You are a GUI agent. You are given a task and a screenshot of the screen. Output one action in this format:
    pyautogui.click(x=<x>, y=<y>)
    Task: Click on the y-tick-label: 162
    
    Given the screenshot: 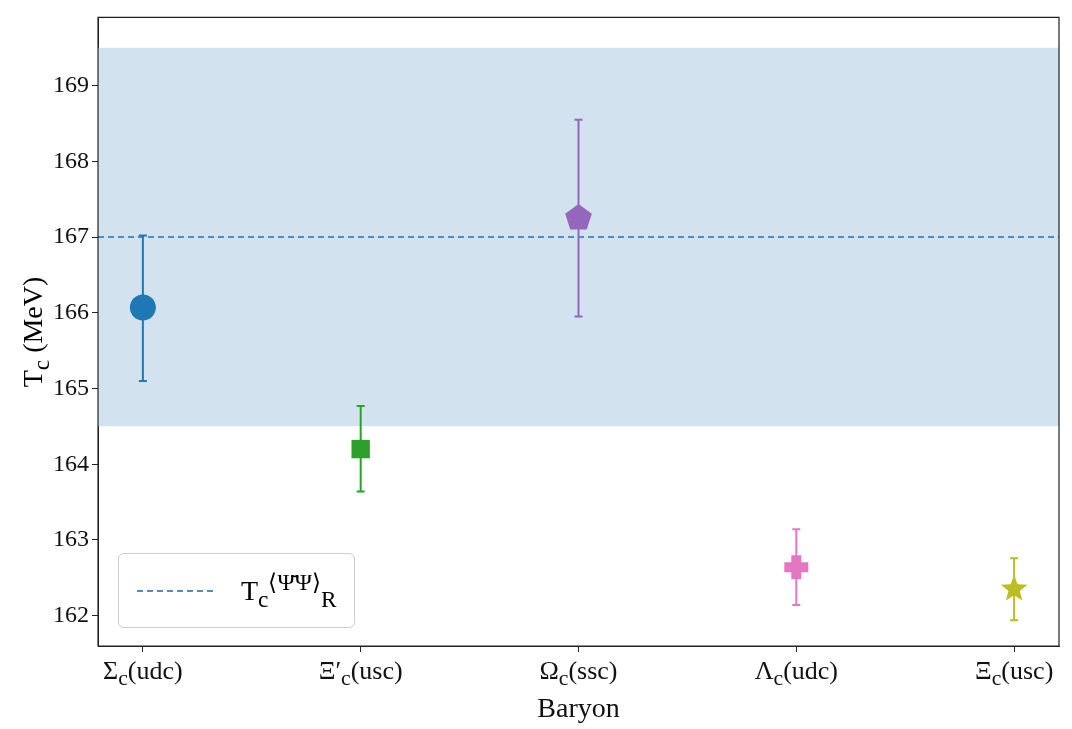 What is the action you would take?
    pyautogui.click(x=71, y=614)
    